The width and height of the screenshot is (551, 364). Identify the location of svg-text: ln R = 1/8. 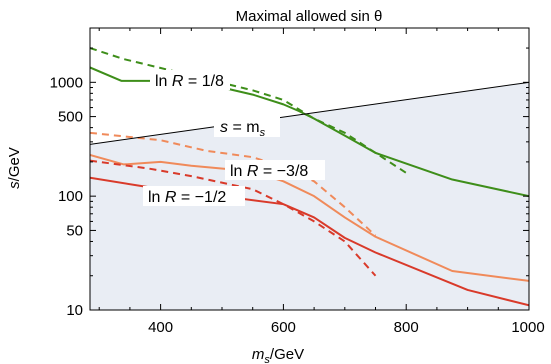
(189, 81).